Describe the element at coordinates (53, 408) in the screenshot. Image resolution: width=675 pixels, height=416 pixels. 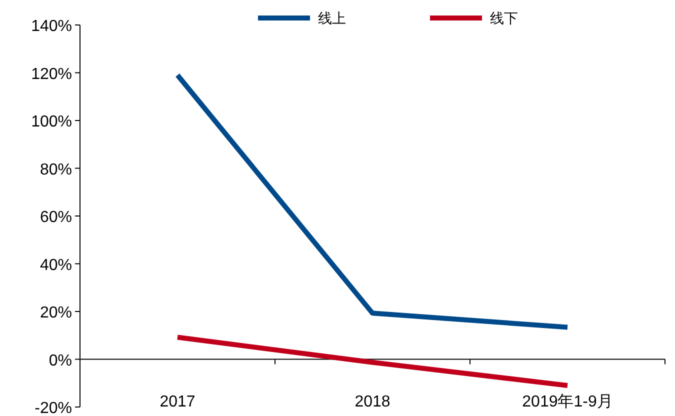
I see `y-tick-label: -20%` at that location.